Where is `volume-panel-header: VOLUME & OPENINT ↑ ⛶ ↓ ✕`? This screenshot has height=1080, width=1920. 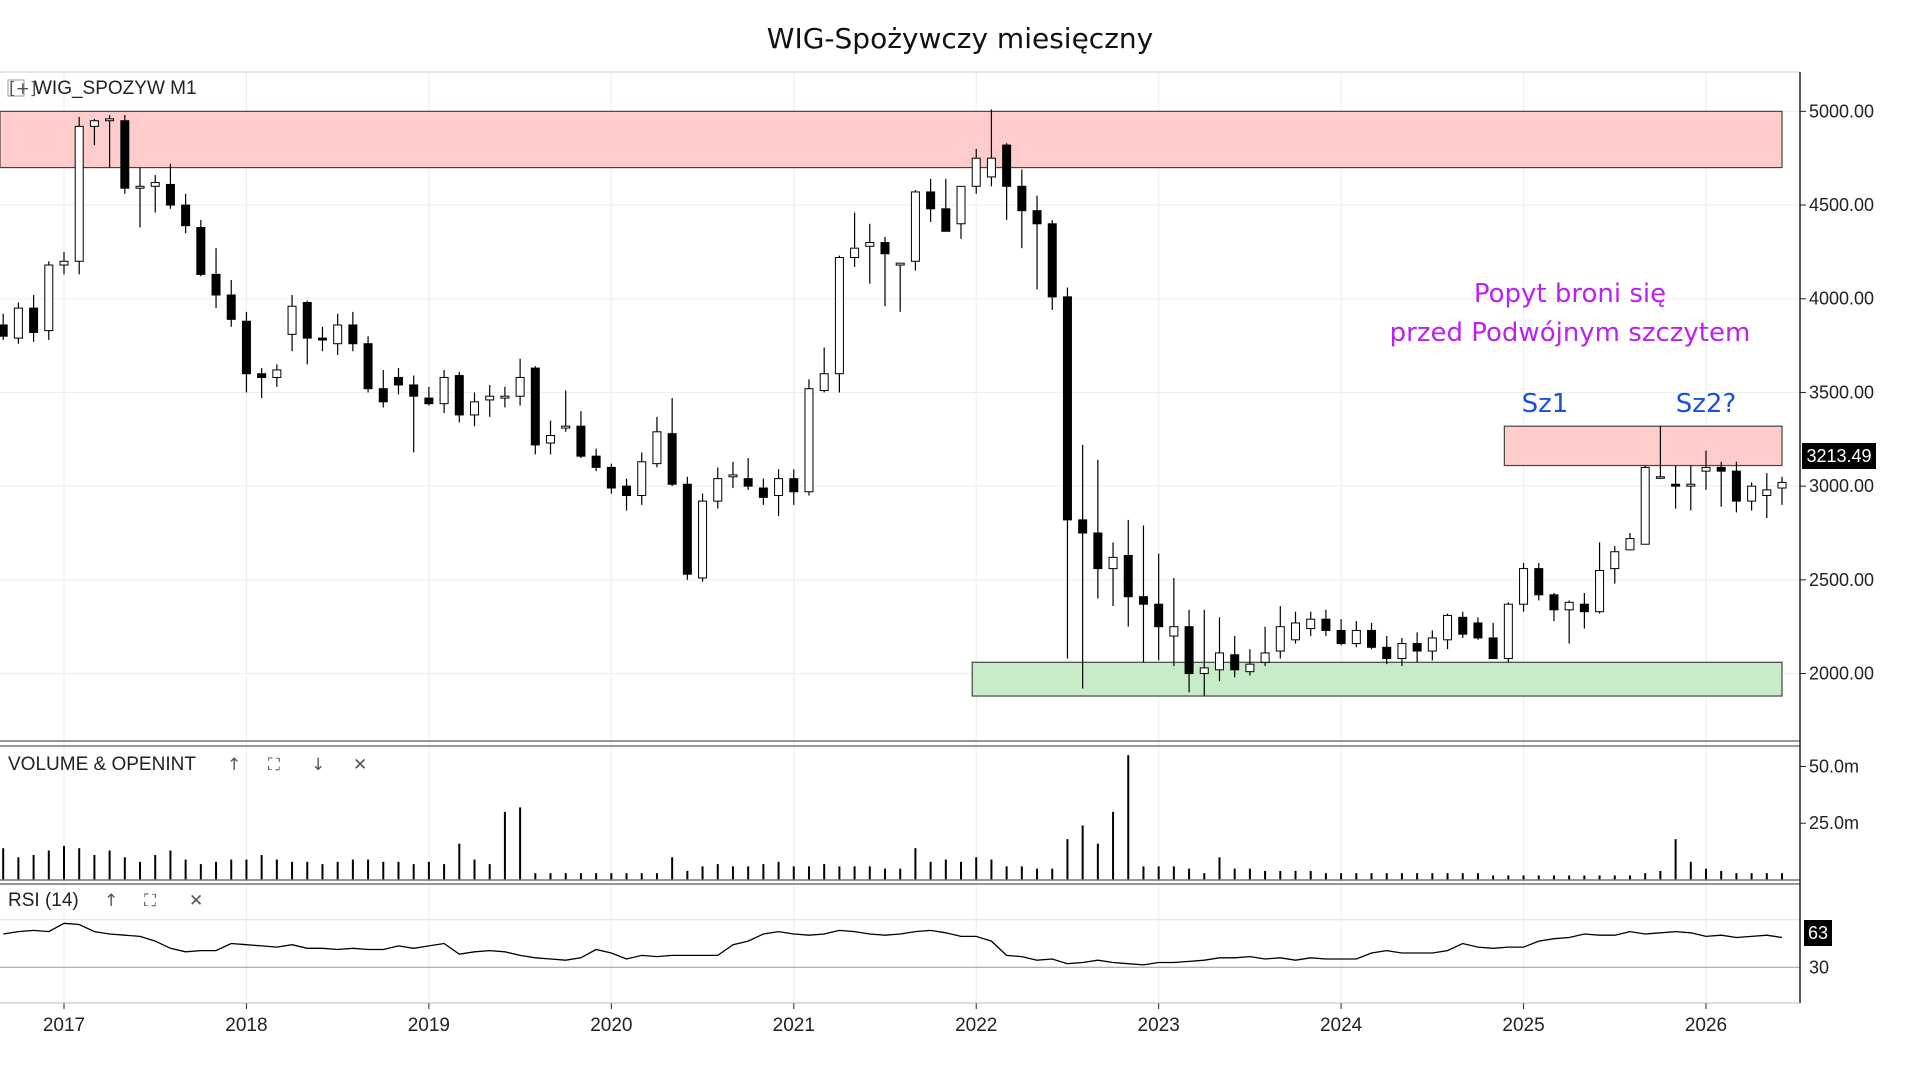
volume-panel-header: VOLUME & OPENINT ↑ ⛶ ↓ ✕ is located at coordinates (187, 764).